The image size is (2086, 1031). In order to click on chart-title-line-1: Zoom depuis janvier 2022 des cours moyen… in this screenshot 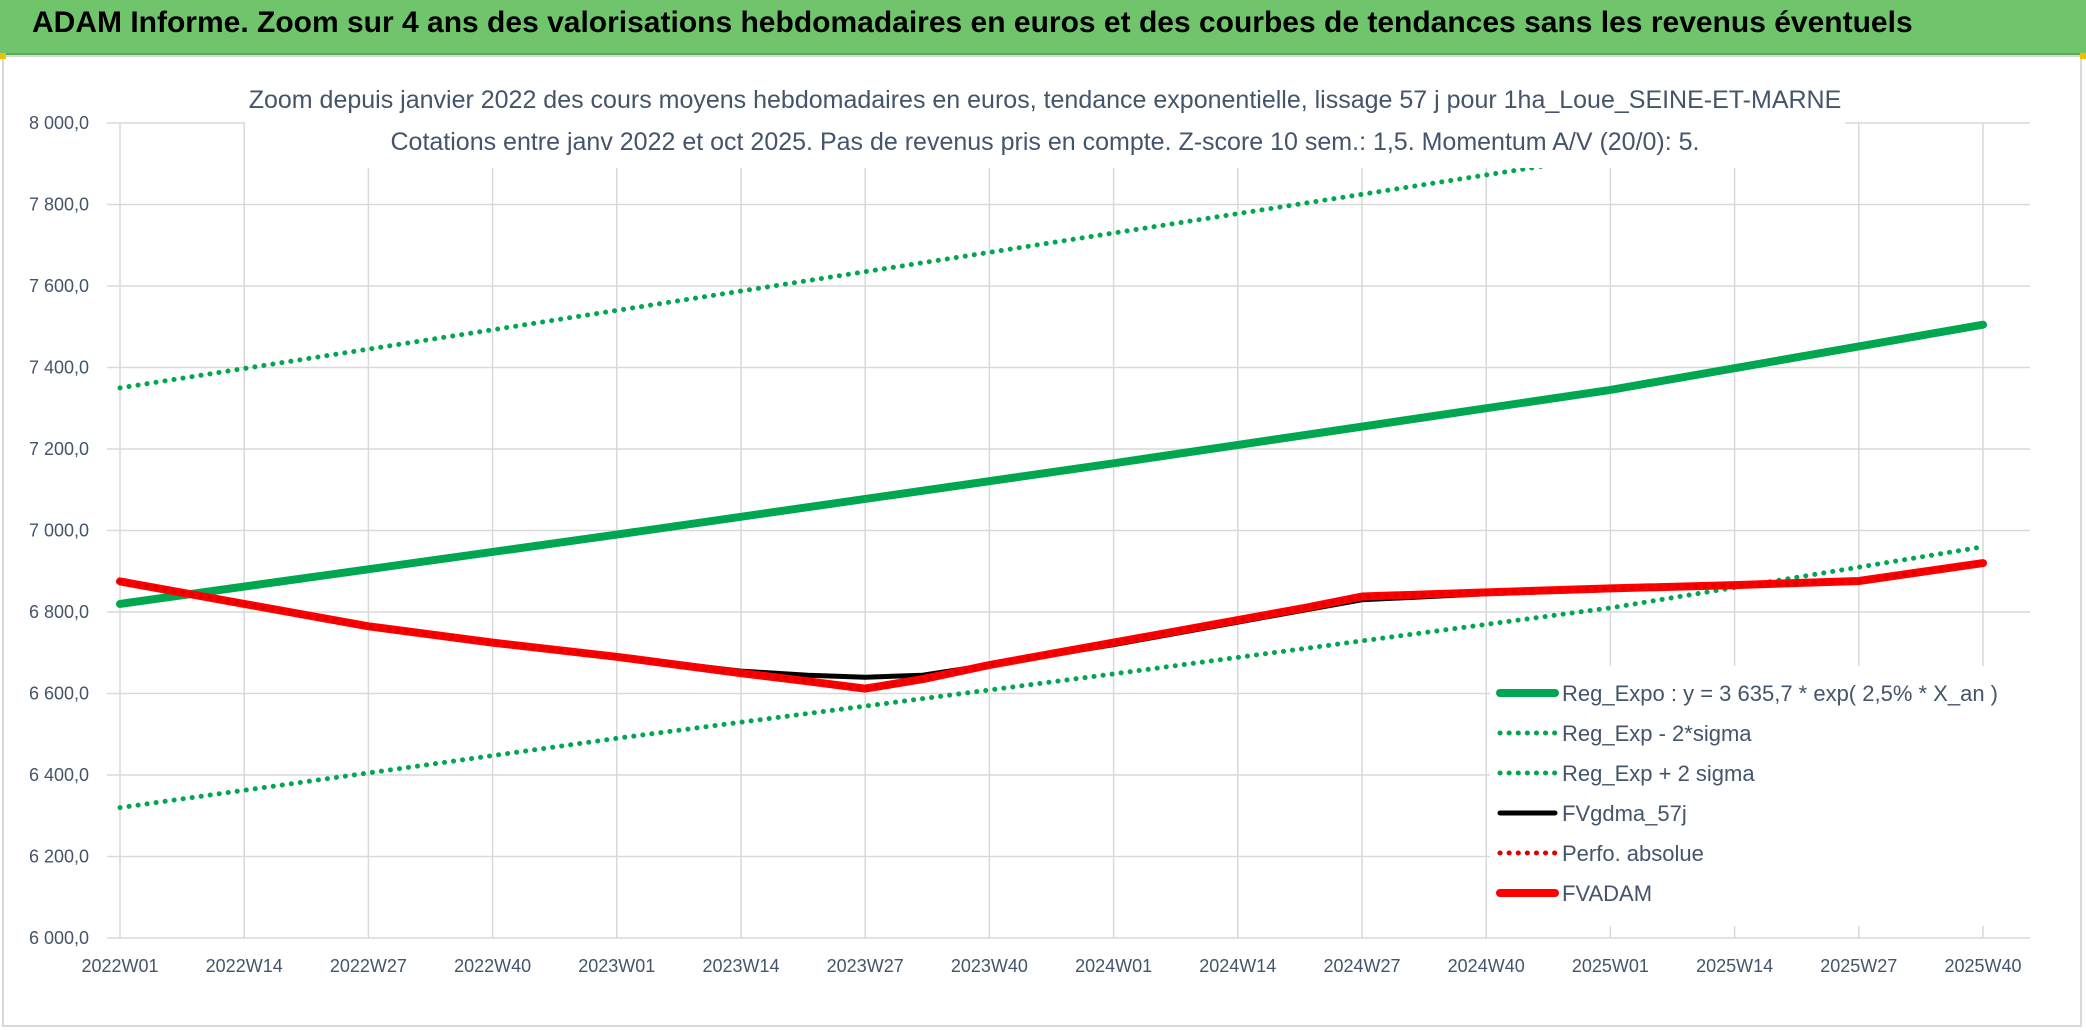, I will do `click(1045, 100)`.